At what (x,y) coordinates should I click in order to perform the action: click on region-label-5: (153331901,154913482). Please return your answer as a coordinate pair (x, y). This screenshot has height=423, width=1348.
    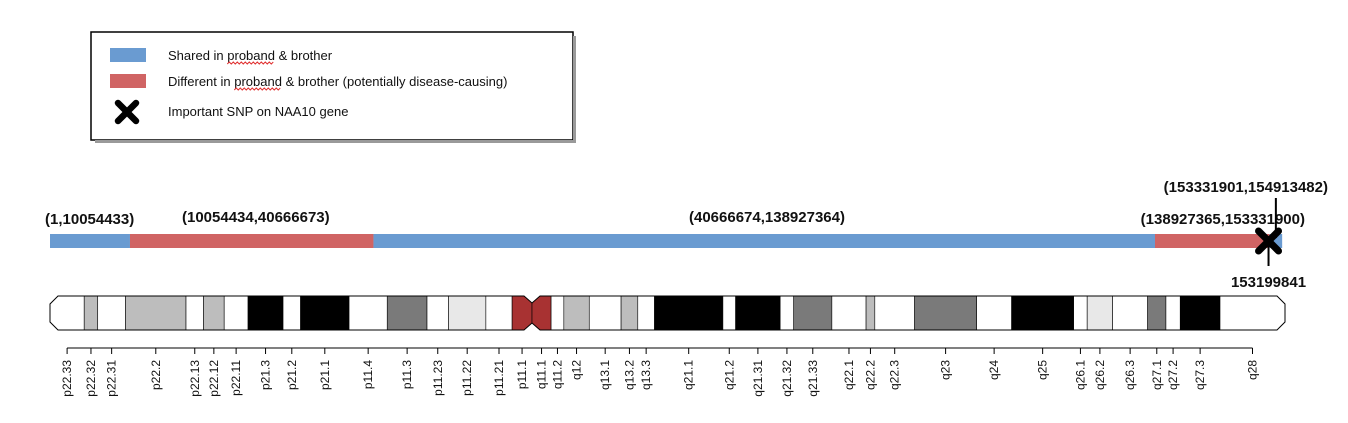
    Looking at the image, I should click on (1246, 187).